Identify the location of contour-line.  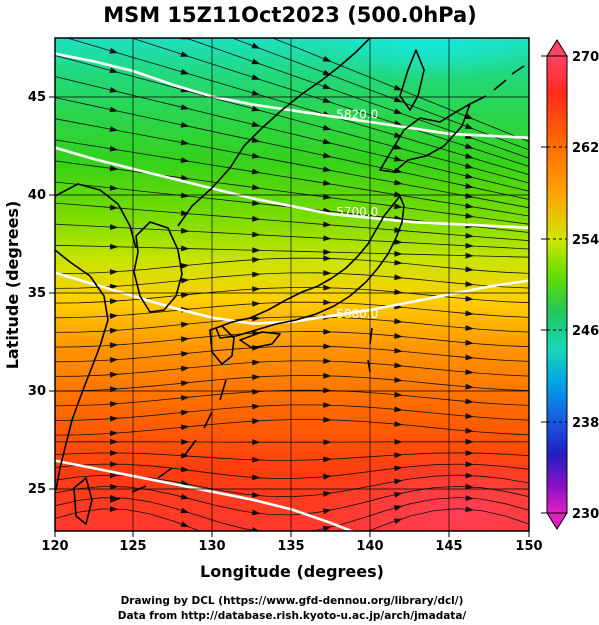
(205, 495).